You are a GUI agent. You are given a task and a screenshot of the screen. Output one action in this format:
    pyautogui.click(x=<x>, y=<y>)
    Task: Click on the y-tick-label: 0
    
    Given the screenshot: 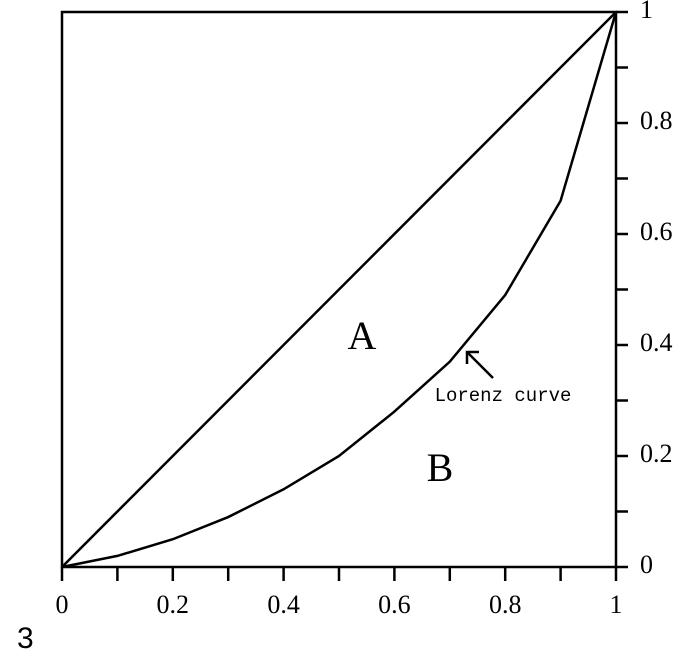 What is the action you would take?
    pyautogui.click(x=646, y=564)
    